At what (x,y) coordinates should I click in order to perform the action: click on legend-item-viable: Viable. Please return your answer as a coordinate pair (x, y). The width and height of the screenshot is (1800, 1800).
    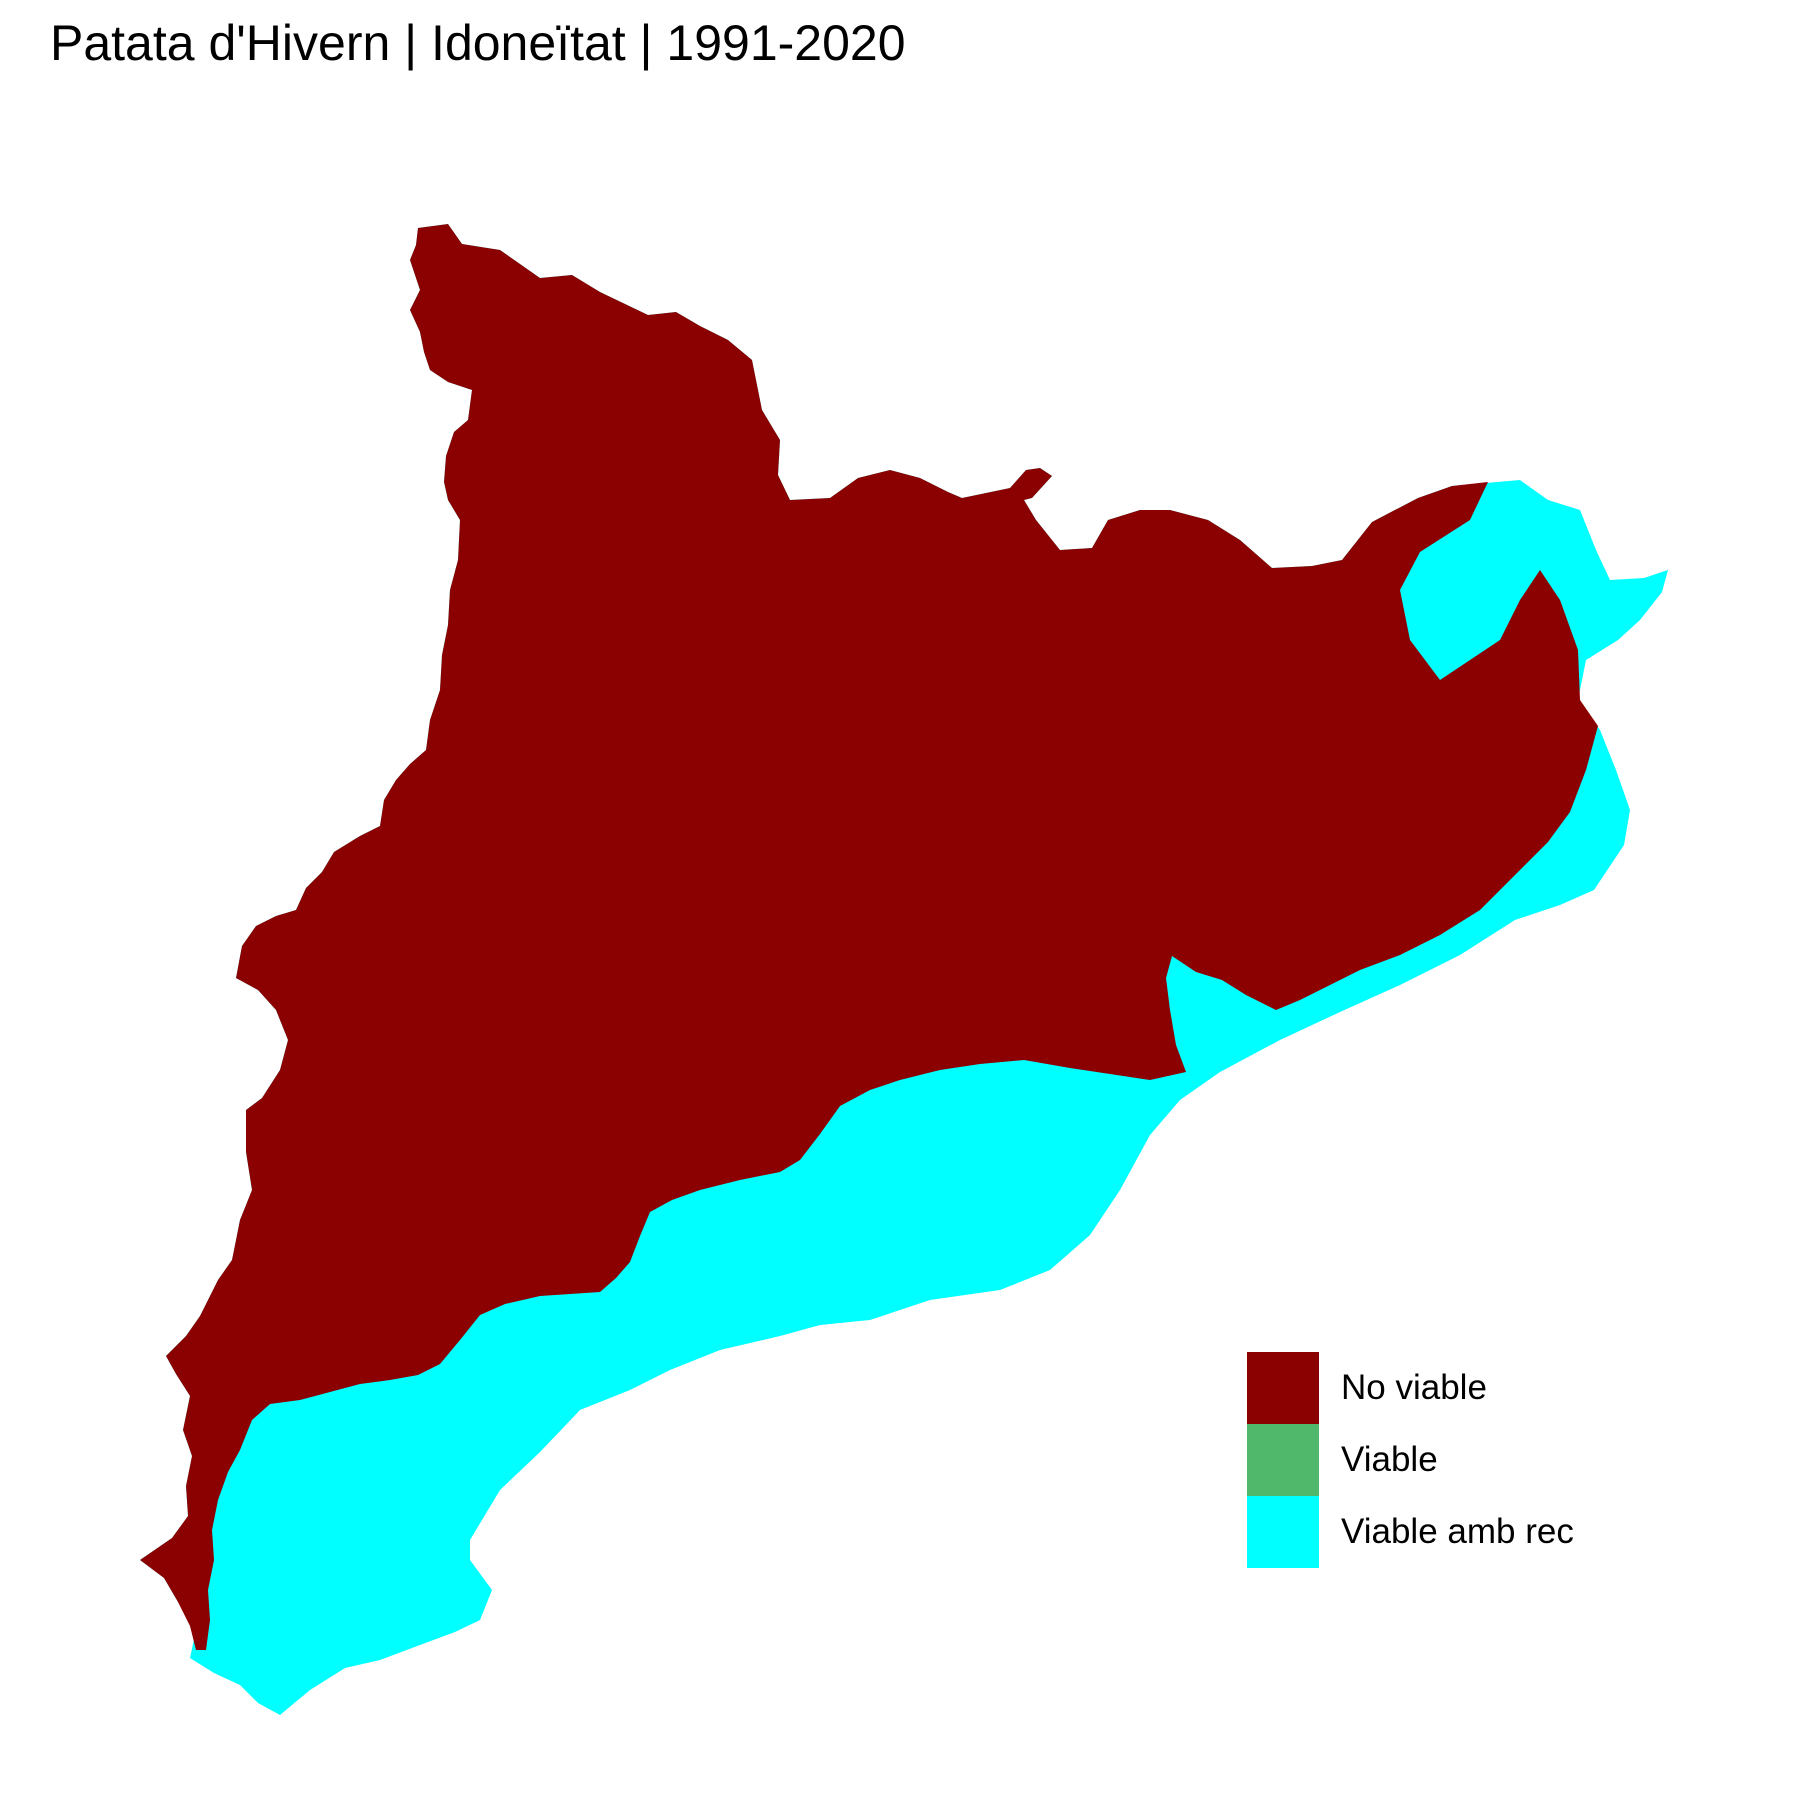
    Looking at the image, I should click on (1410, 1460).